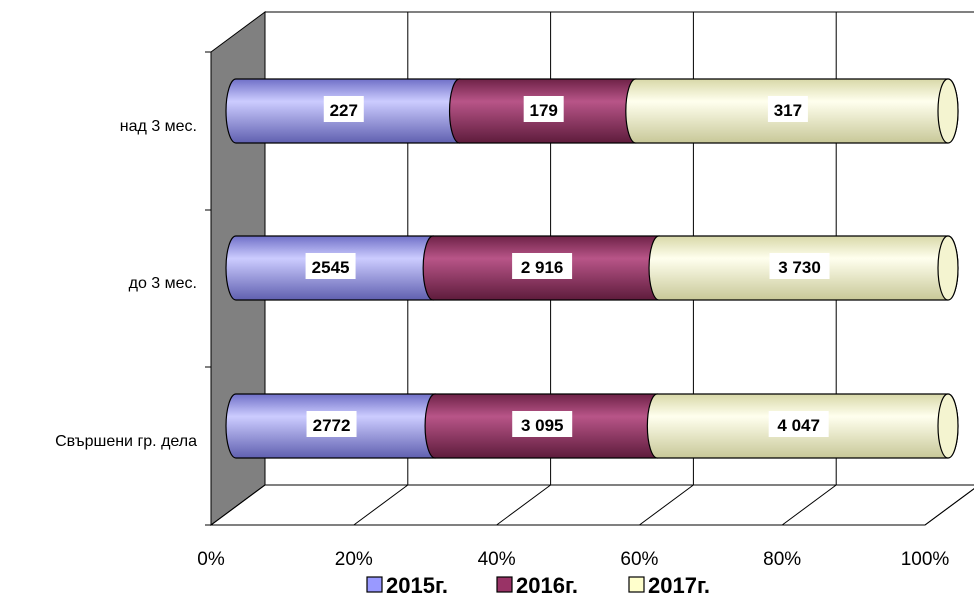 The image size is (974, 602). I want to click on data-label: 3 095, so click(542, 425).